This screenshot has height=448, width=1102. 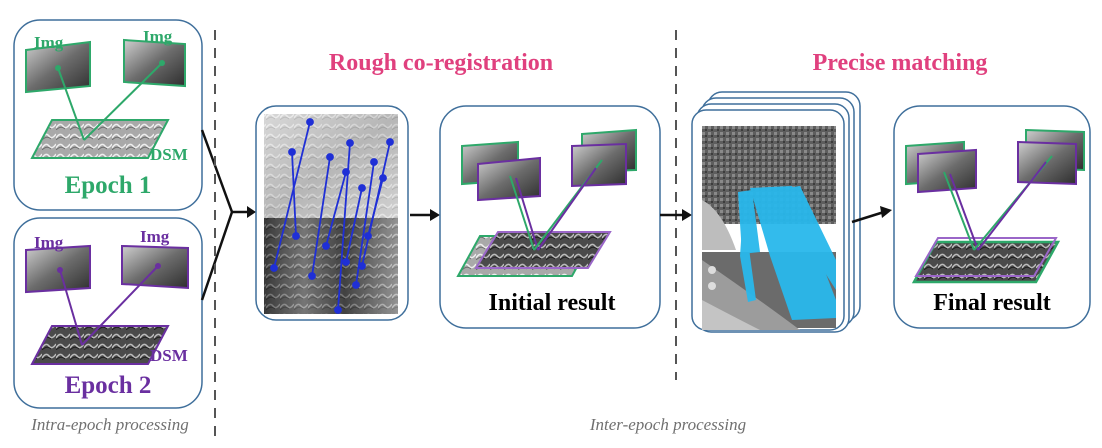 What do you see at coordinates (100, 345) in the screenshot?
I see `epoch2-dsm` at bounding box center [100, 345].